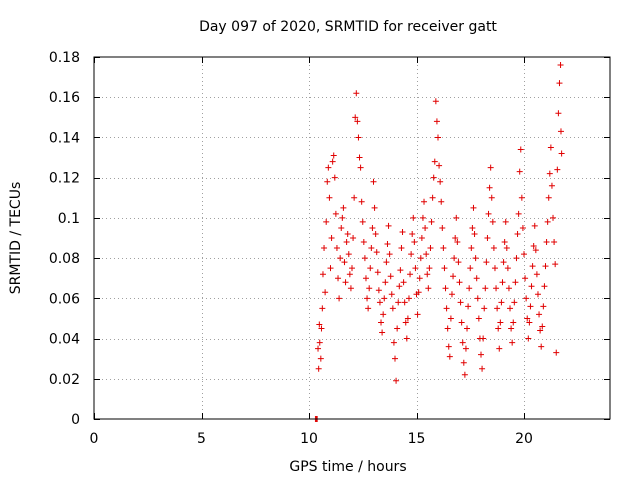  I want to click on y-tick-label: 0.1, so click(69, 219).